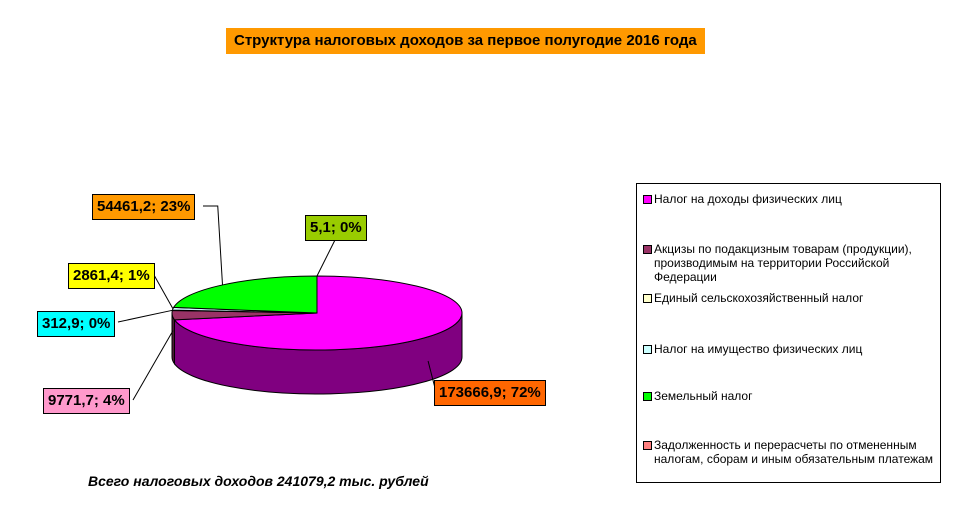 The image size is (964, 523). What do you see at coordinates (789, 396) in the screenshot?
I see `legend-item-5: Земельный налог` at bounding box center [789, 396].